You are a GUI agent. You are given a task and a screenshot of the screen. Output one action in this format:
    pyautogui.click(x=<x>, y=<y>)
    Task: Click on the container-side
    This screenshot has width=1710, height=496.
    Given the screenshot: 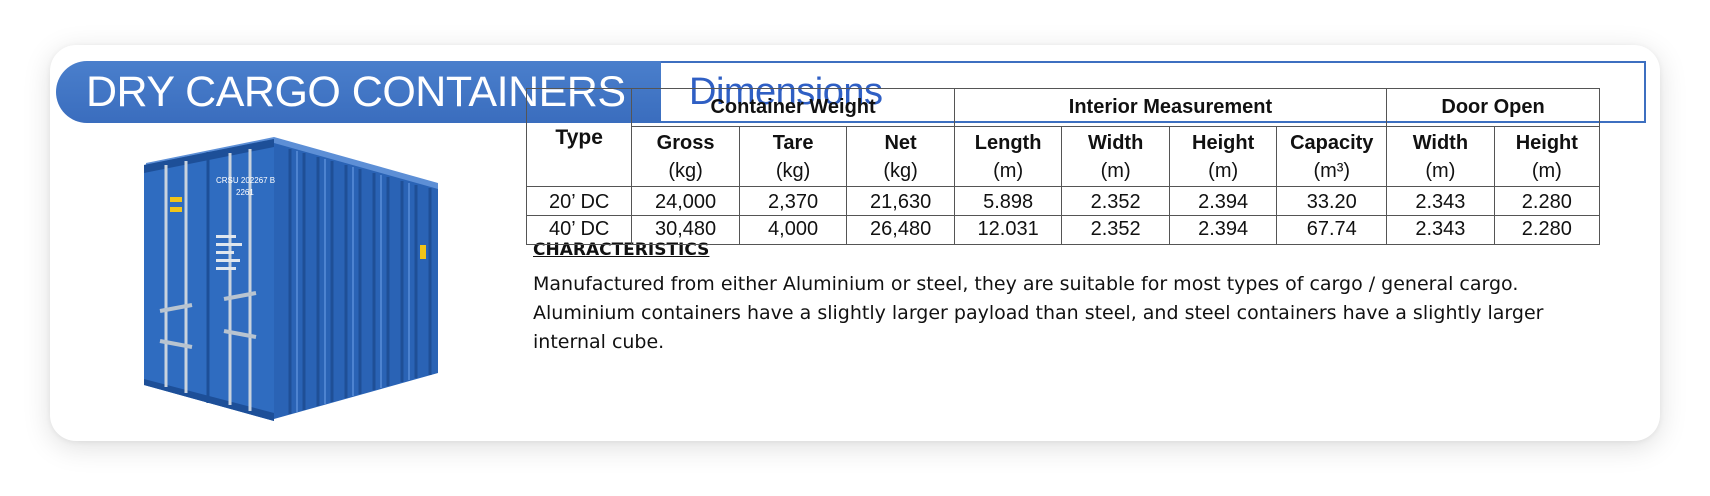 What is the action you would take?
    pyautogui.click(x=356, y=281)
    